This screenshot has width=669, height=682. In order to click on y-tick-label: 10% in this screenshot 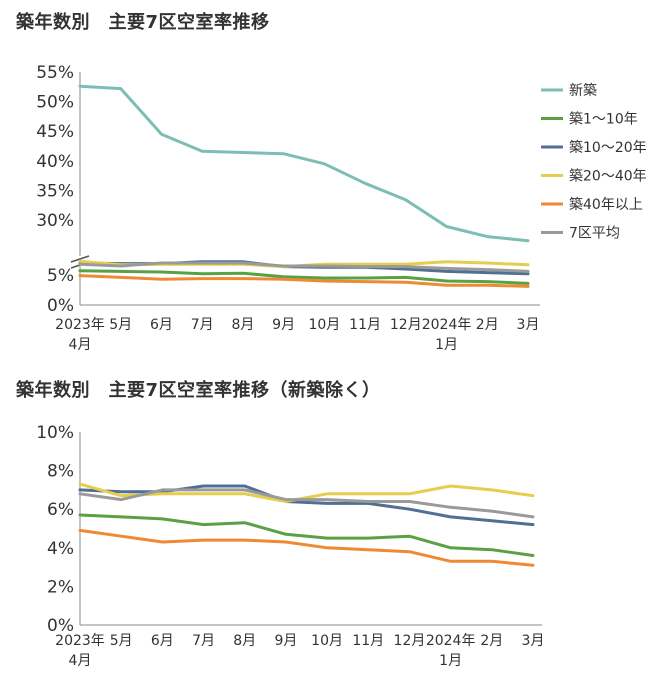, I will do `click(55, 433)`.